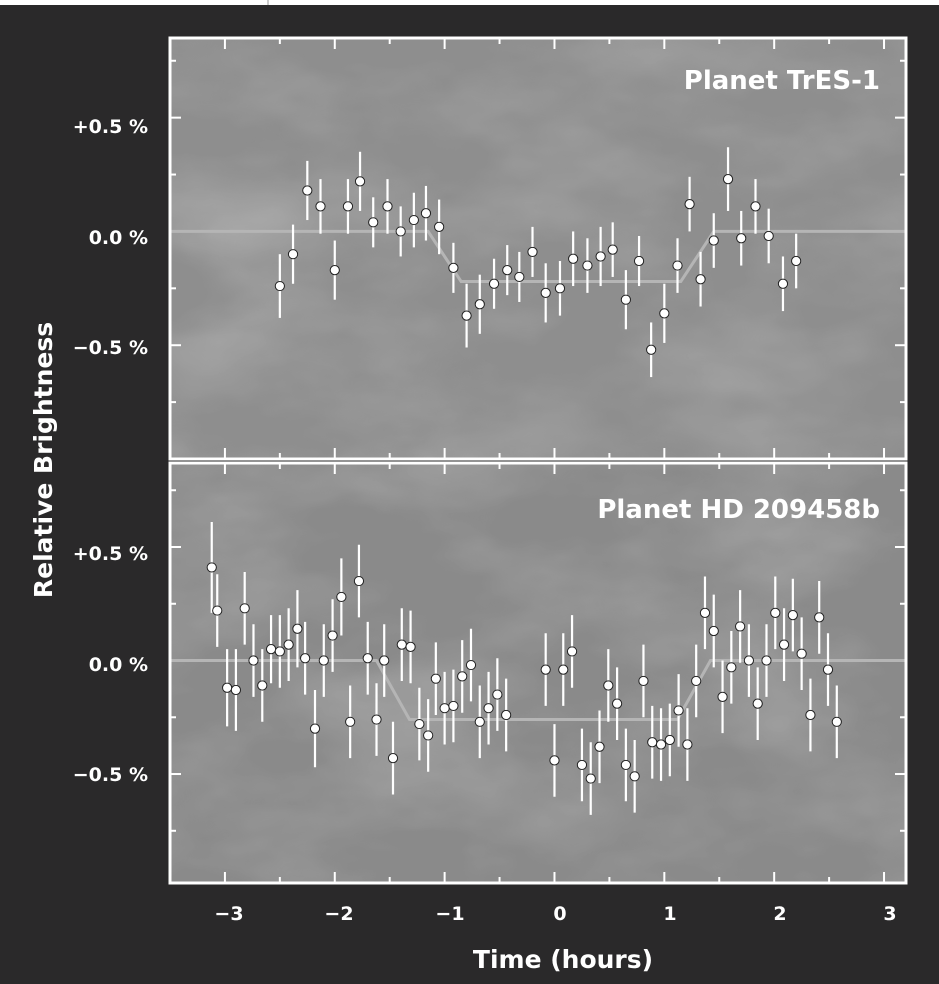 The image size is (939, 984). What do you see at coordinates (669, 914) in the screenshot?
I see `xtick-label: 1` at bounding box center [669, 914].